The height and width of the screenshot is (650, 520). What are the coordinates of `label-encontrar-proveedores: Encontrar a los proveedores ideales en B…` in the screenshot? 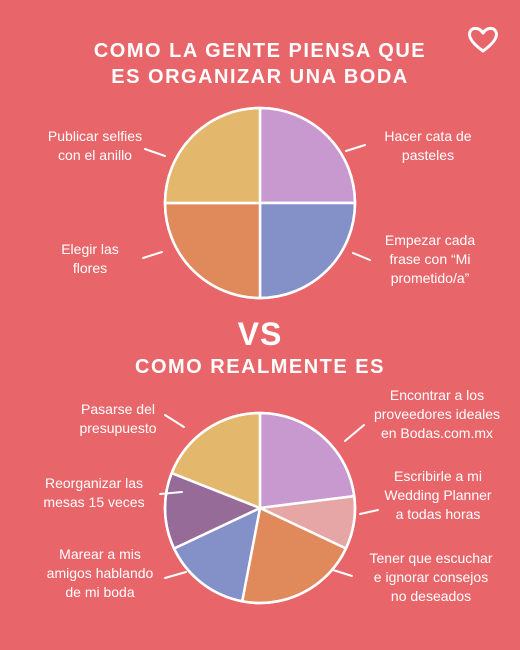 It's located at (437, 414).